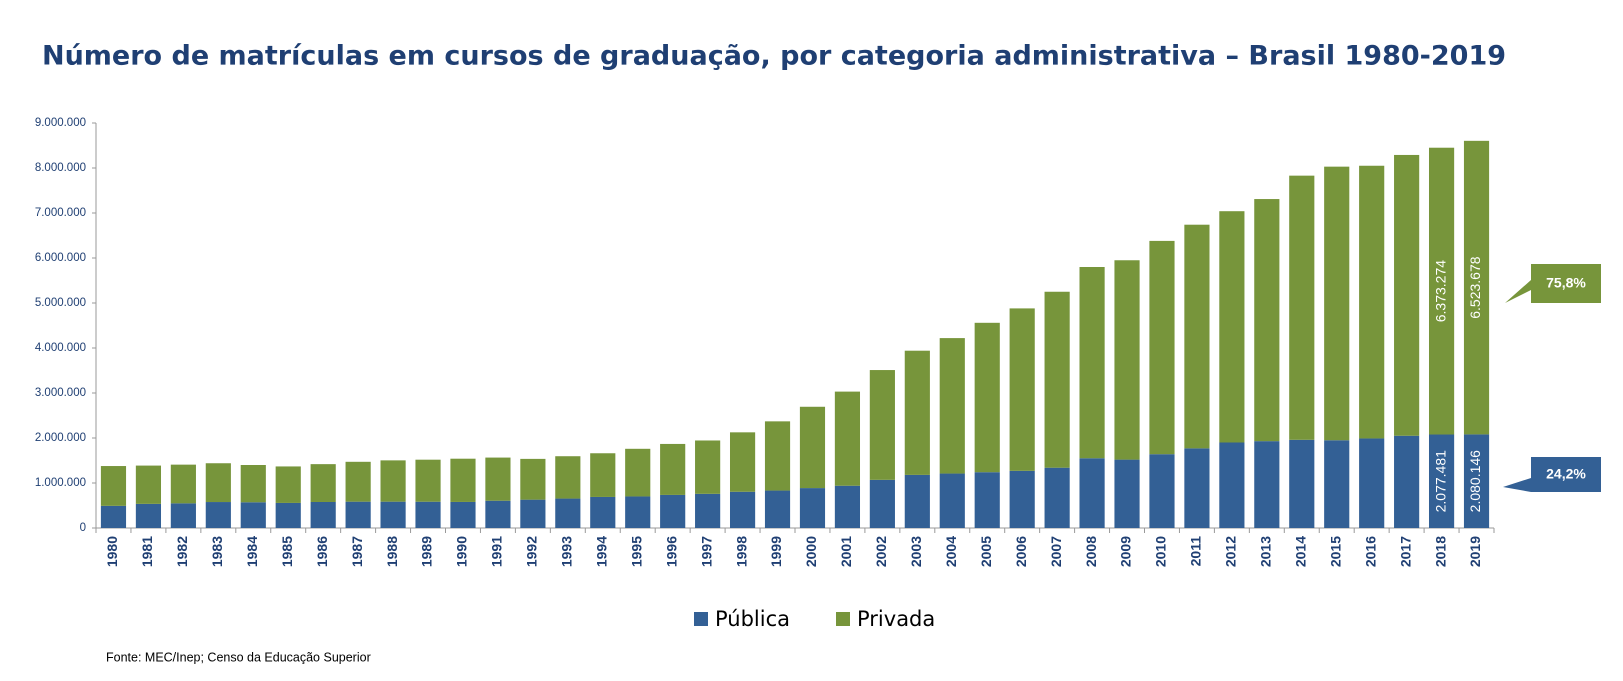 The width and height of the screenshot is (1623, 681). Describe the element at coordinates (601, 551) in the screenshot. I see `x-tick-label: 1994` at that location.